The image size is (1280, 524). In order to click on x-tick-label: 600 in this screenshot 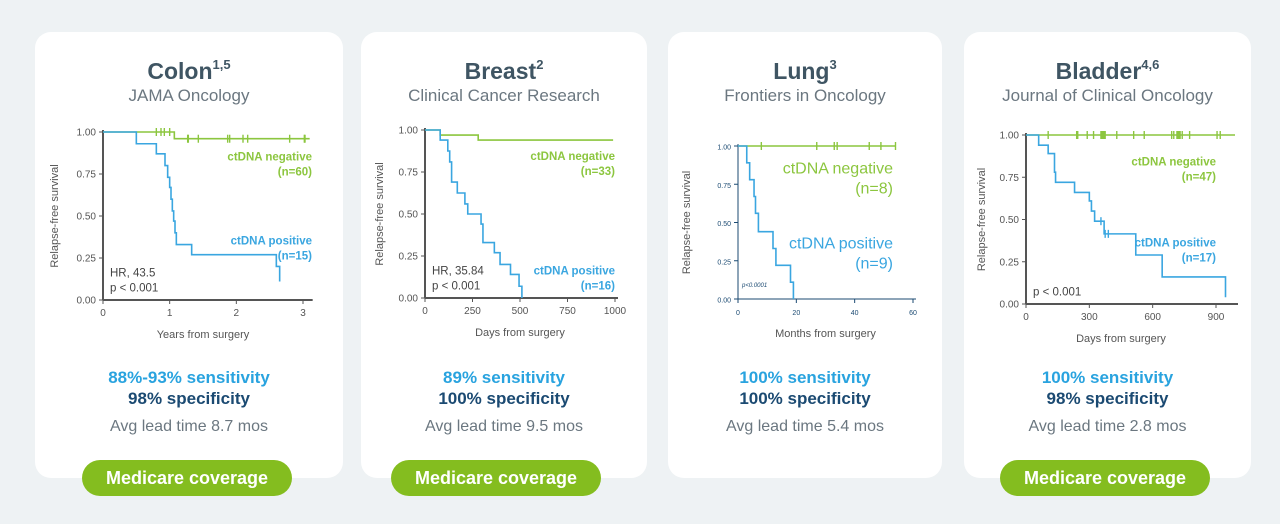, I will do `click(1152, 317)`.